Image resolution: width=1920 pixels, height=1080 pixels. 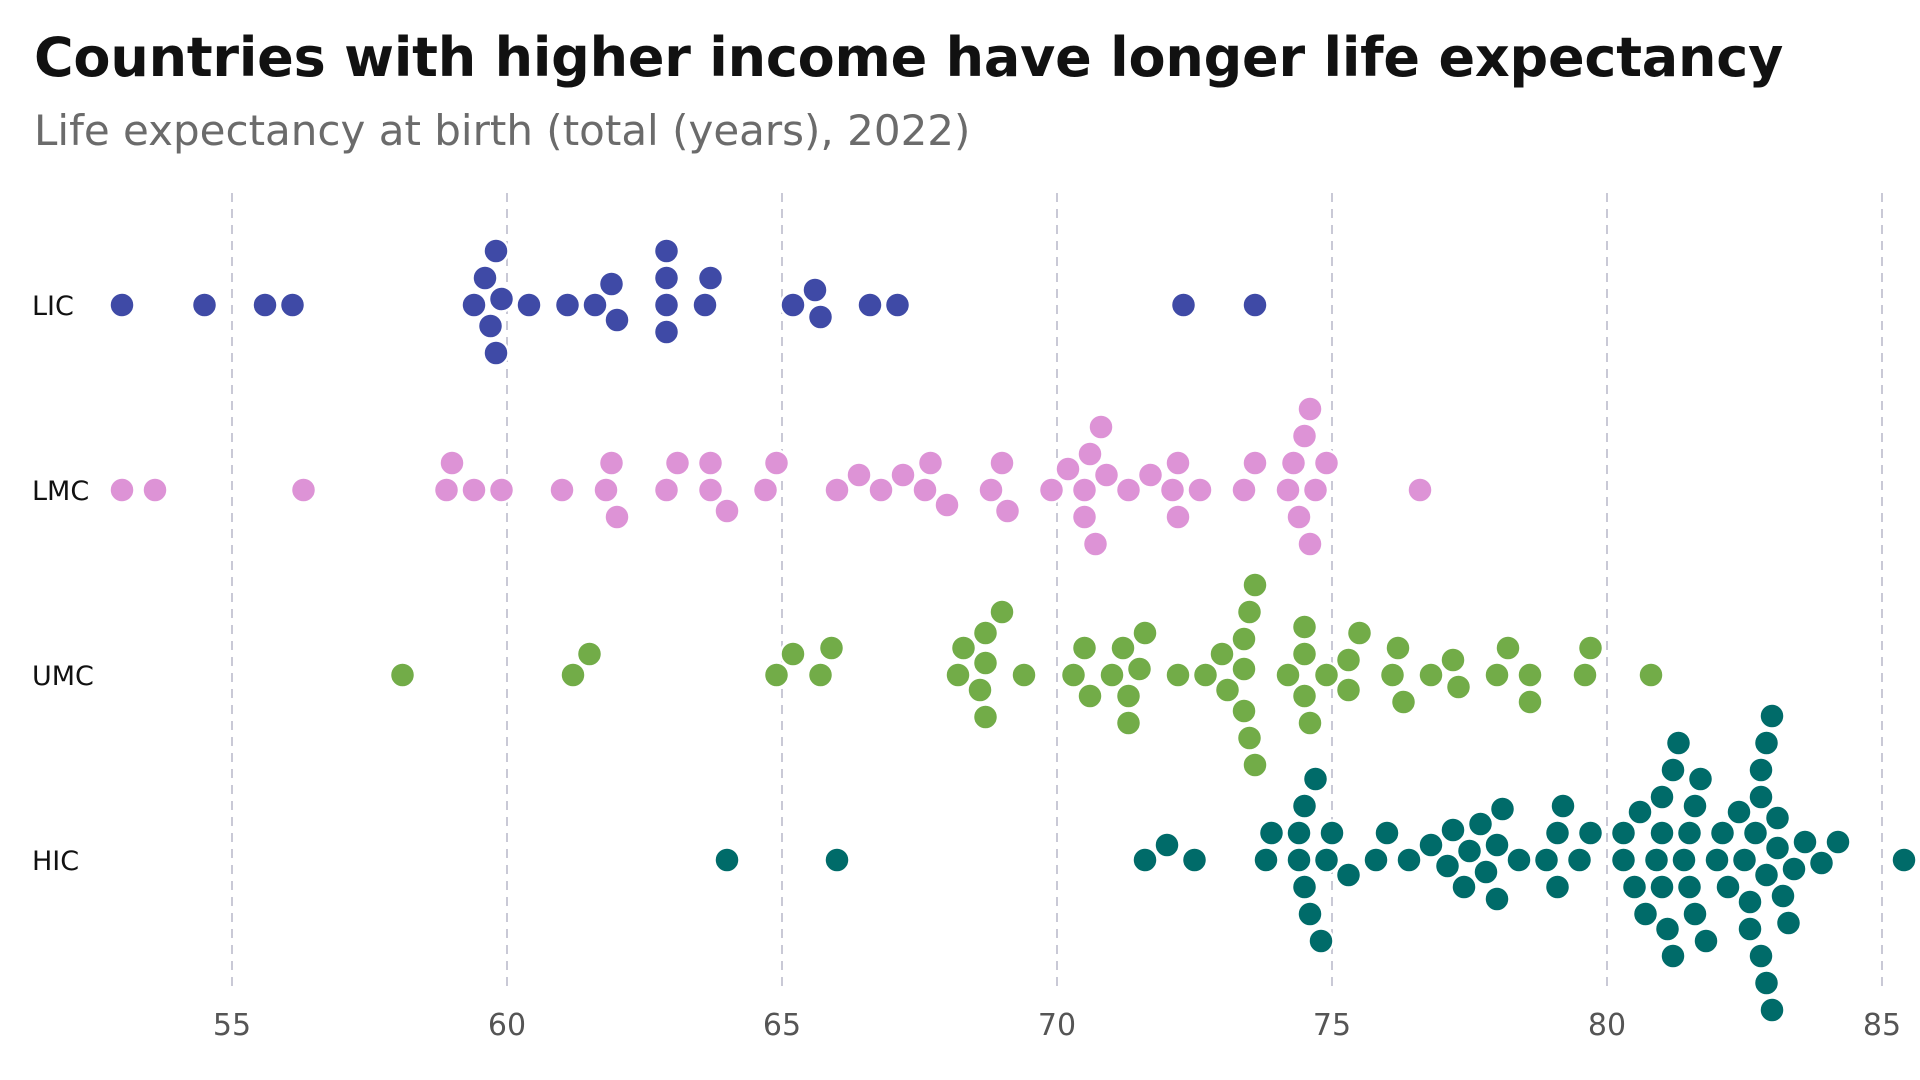 I want to click on x-tick-label-55: 55, so click(x=232, y=1025).